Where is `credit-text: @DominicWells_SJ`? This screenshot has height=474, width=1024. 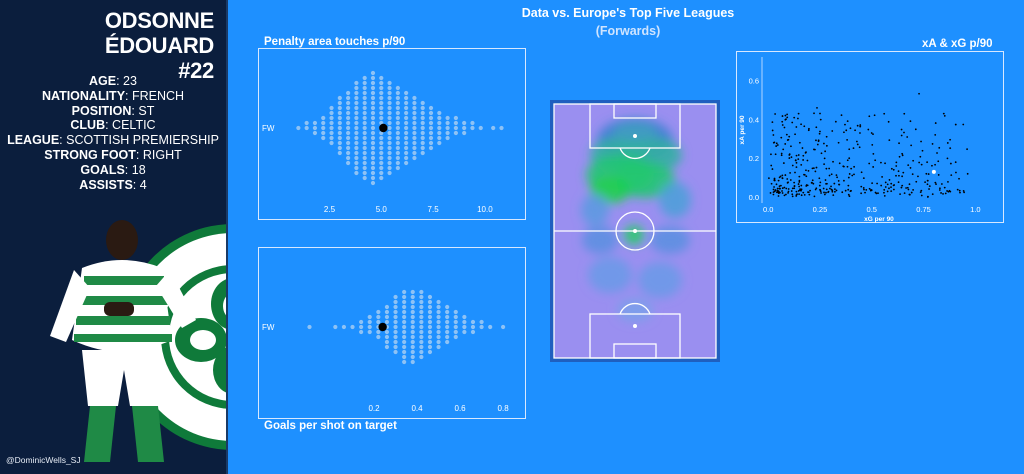 credit-text: @DominicWells_SJ is located at coordinates (43, 460).